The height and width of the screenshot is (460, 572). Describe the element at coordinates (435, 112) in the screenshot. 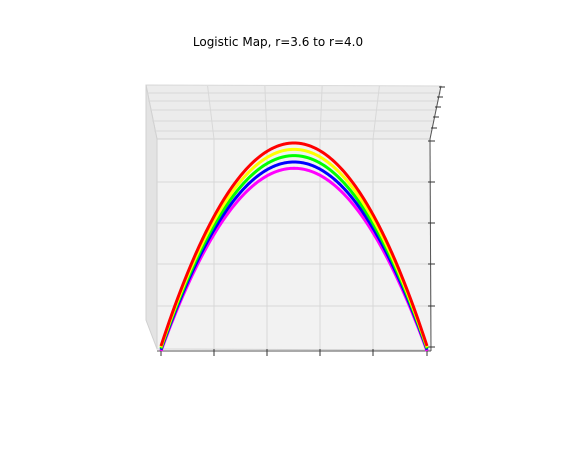

I see `y-axis-line` at that location.